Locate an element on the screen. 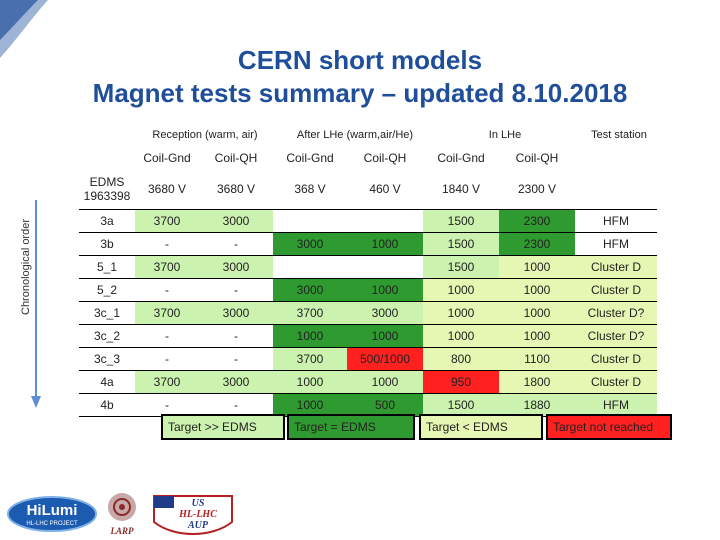 The image size is (720, 540). table-cell: 1800 is located at coordinates (537, 382).